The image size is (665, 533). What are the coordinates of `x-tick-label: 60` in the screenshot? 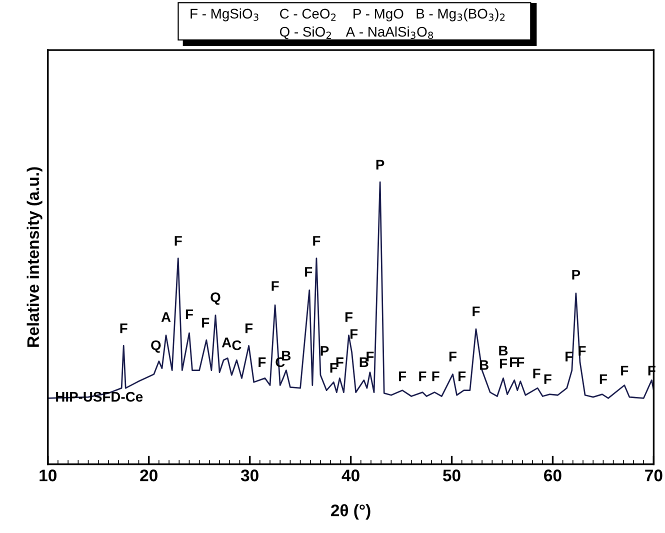 It's located at (553, 476).